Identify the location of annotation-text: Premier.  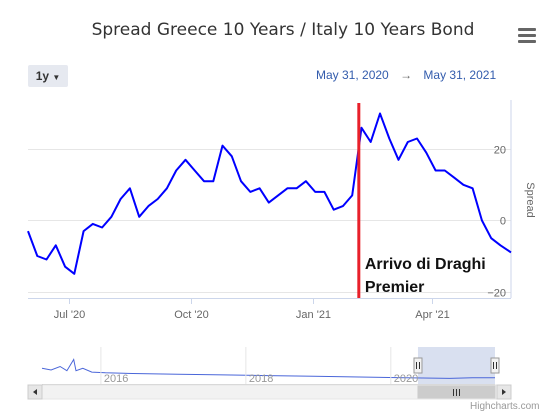
(395, 287).